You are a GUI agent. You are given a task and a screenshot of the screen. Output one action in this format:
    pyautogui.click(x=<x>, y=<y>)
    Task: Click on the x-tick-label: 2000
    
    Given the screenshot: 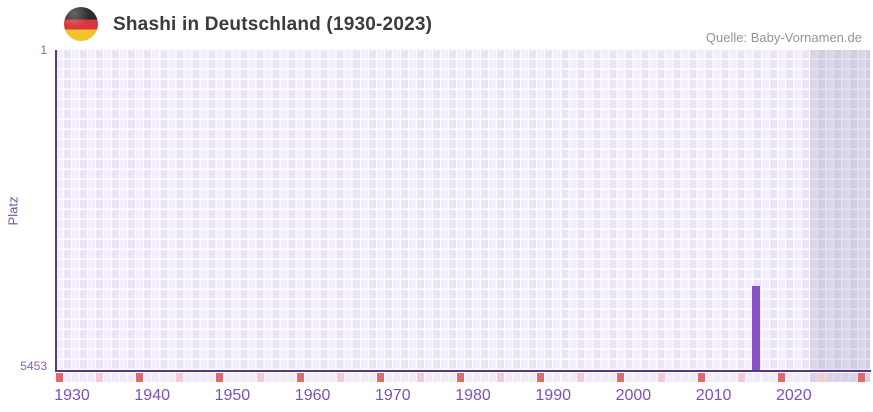 What is the action you would take?
    pyautogui.click(x=633, y=395)
    